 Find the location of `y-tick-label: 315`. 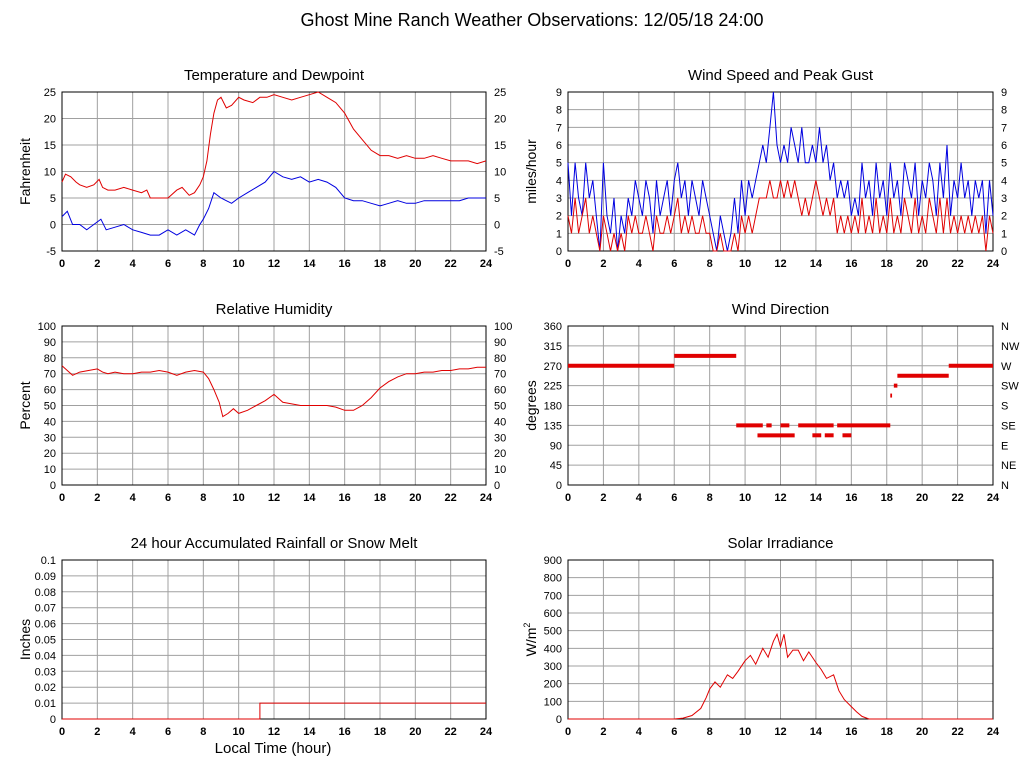

y-tick-label: 315 is located at coordinates (553, 347).